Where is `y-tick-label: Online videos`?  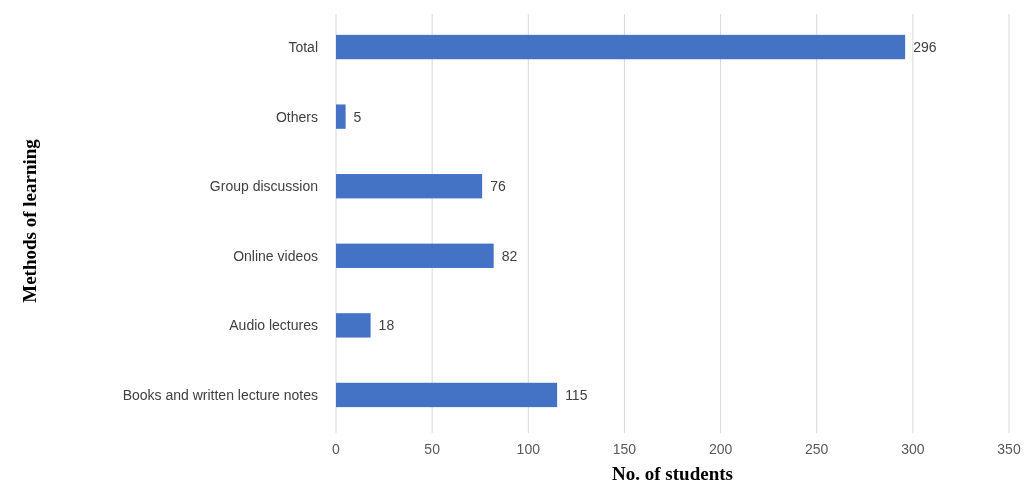
y-tick-label: Online videos is located at coordinates (275, 255).